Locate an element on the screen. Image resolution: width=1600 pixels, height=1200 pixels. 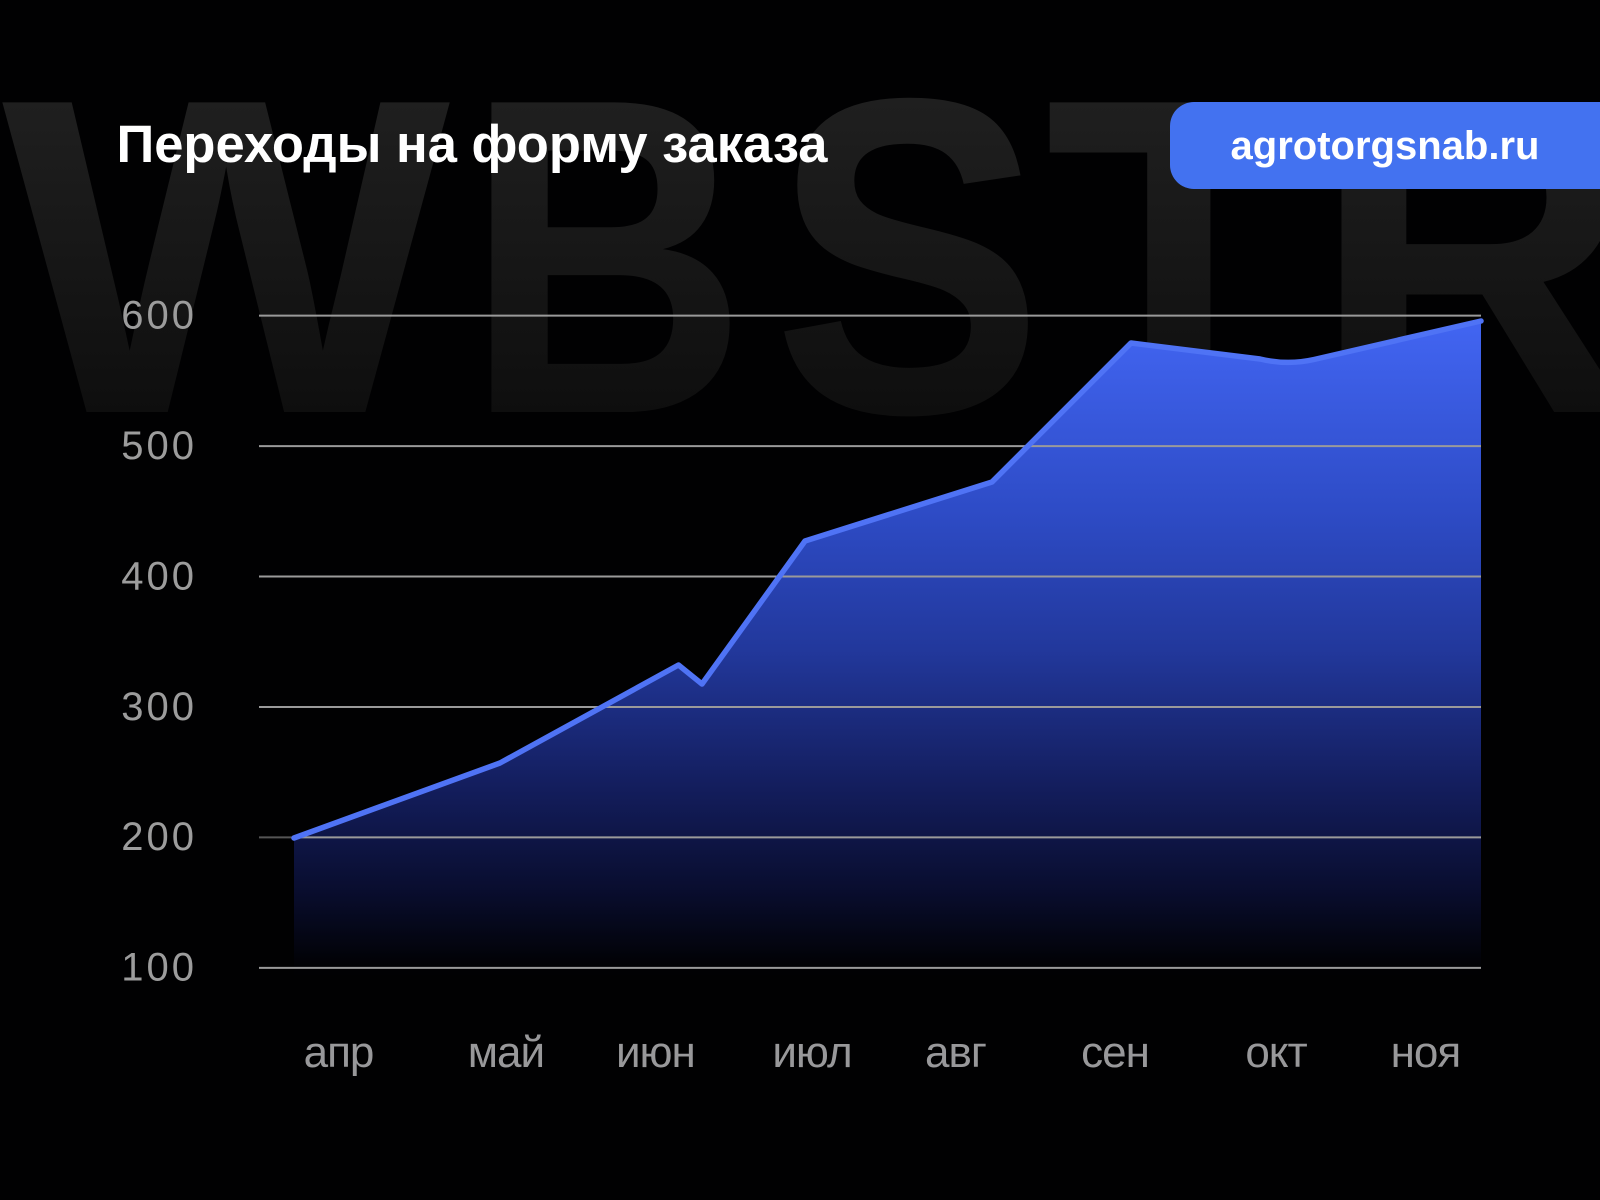
svg-text: B is located at coordinates (606, 257).